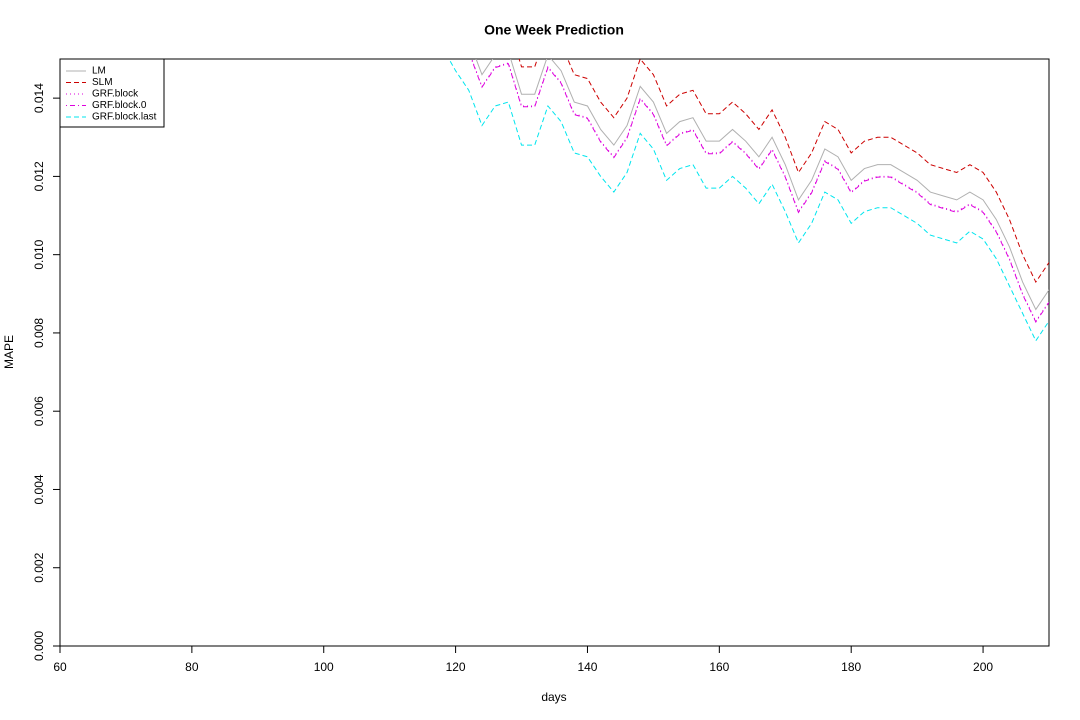 This screenshot has height=720, width=1080. Describe the element at coordinates (60, 667) in the screenshot. I see `x-tick-label: 60` at that location.